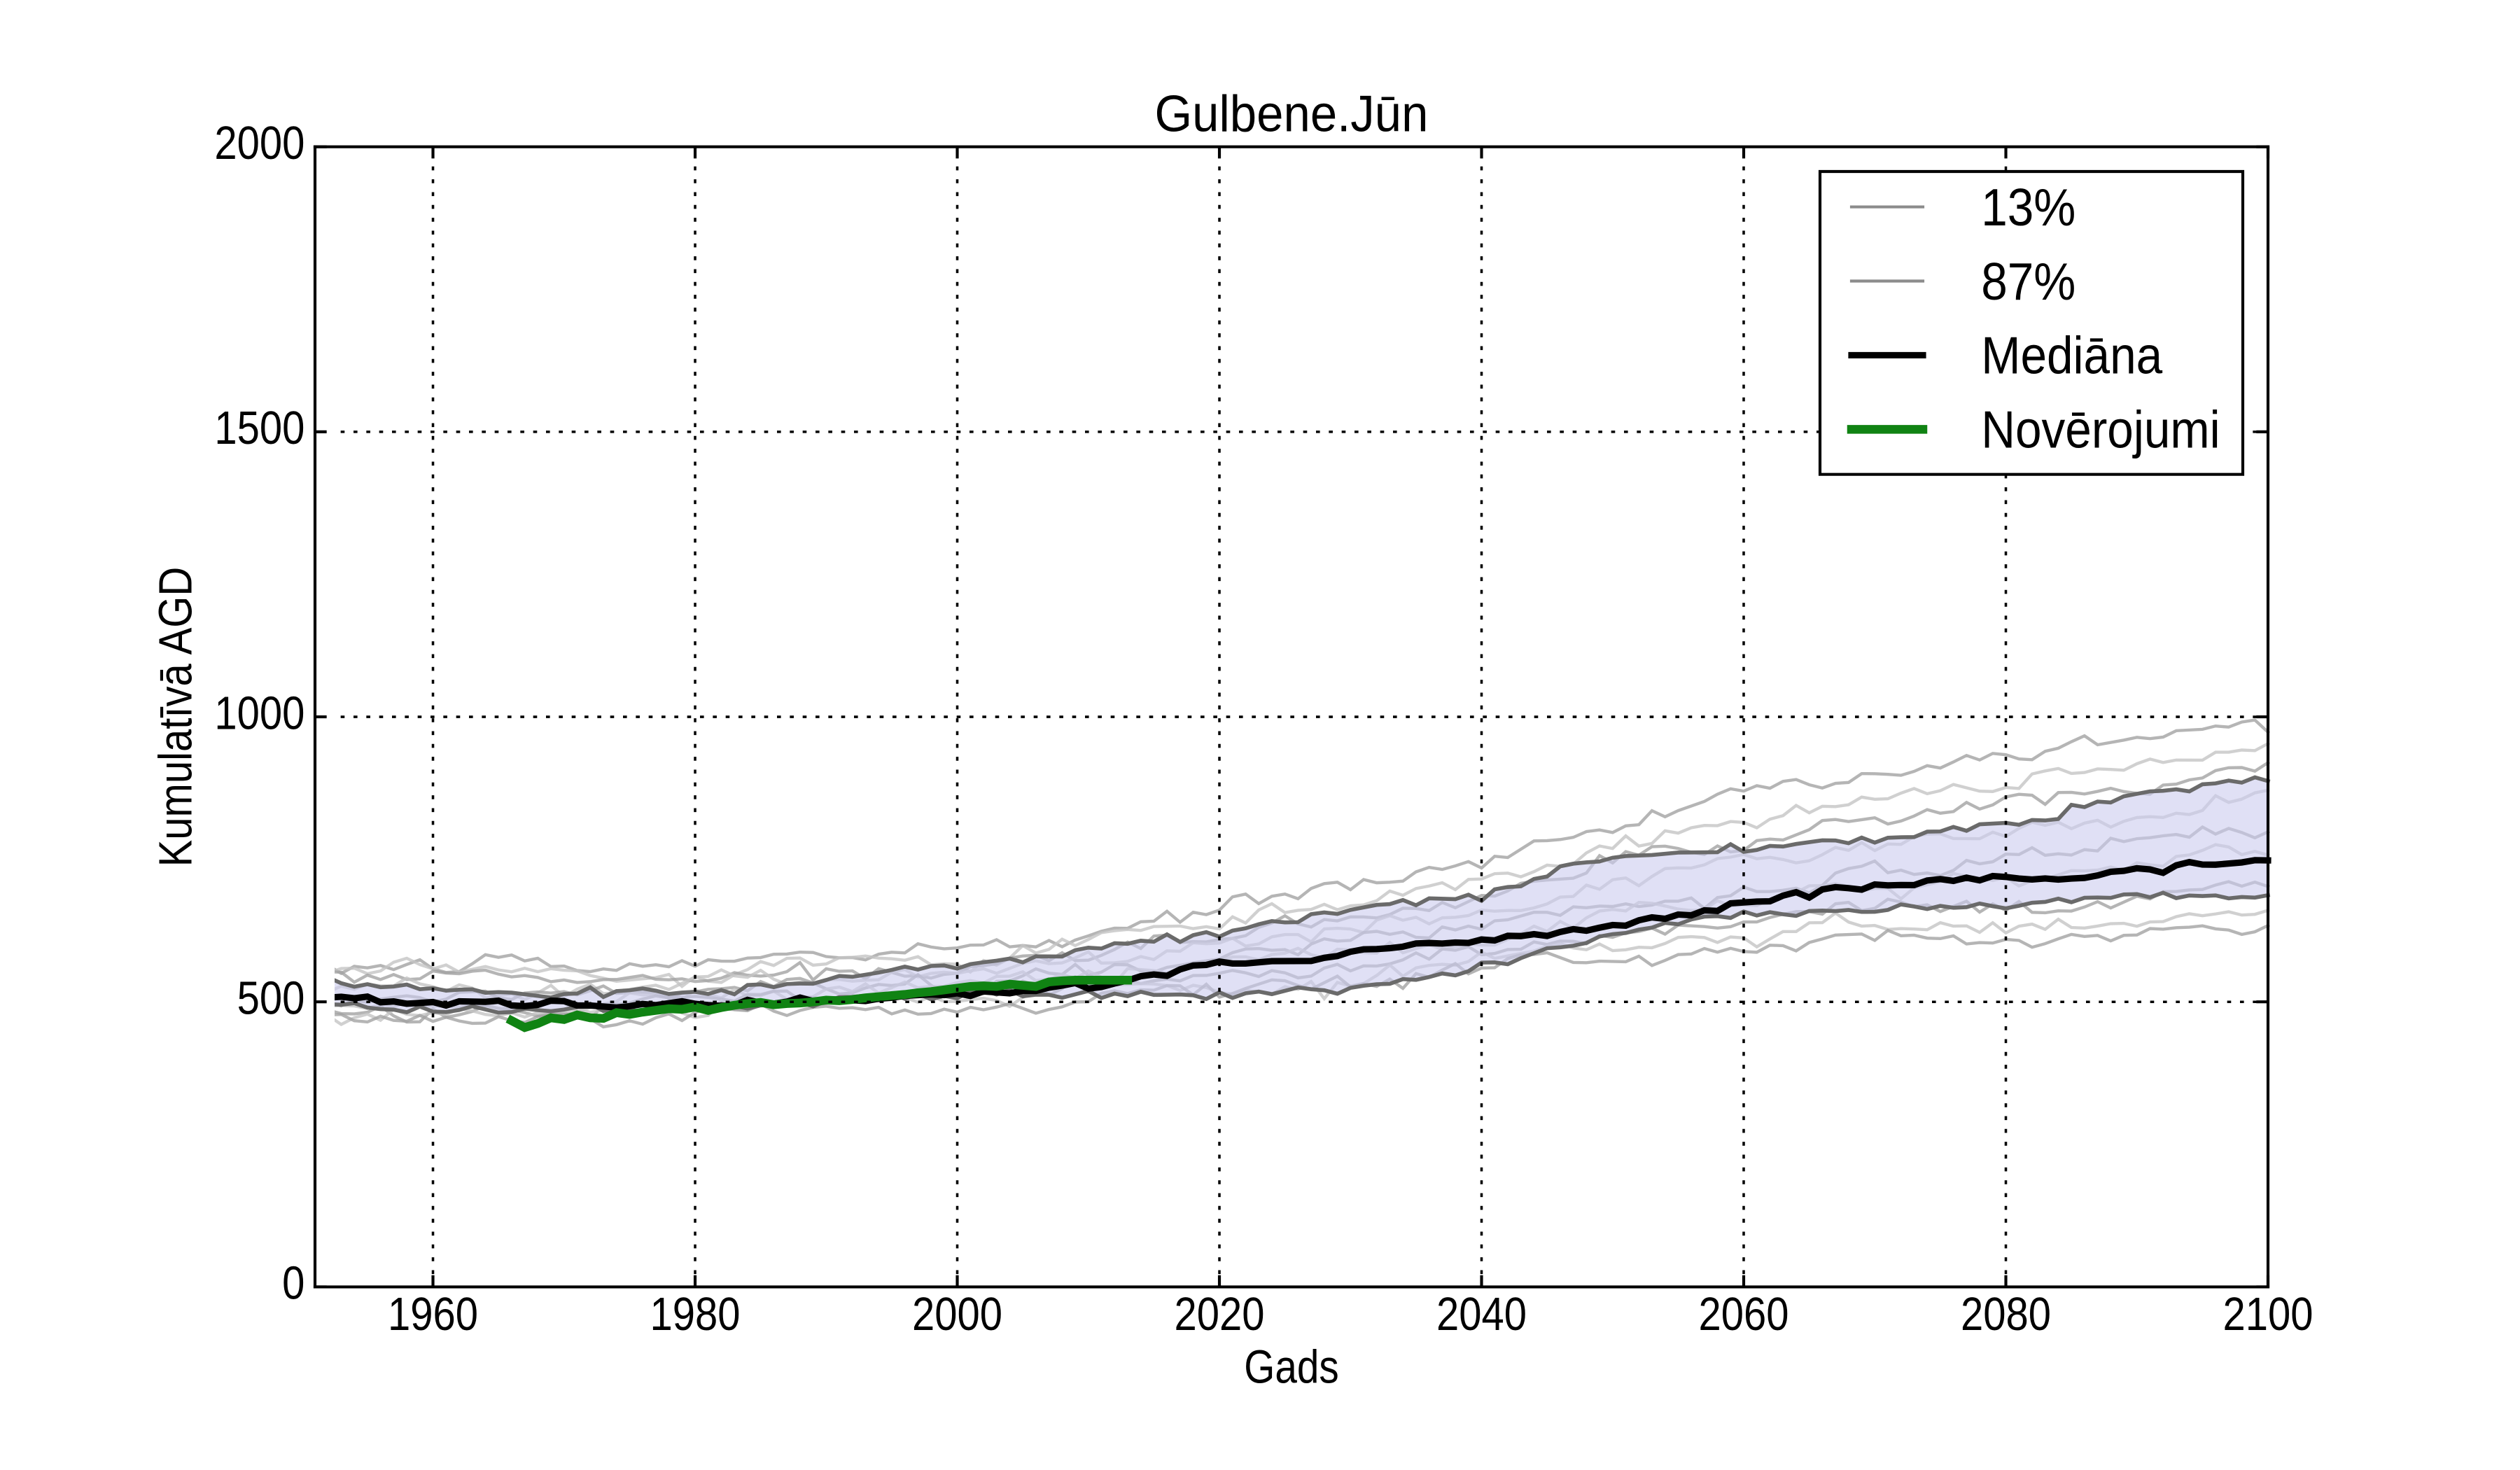 This screenshot has height=1470, width=2520. Describe the element at coordinates (2071, 355) in the screenshot. I see `svg-text: Mediāna` at that location.